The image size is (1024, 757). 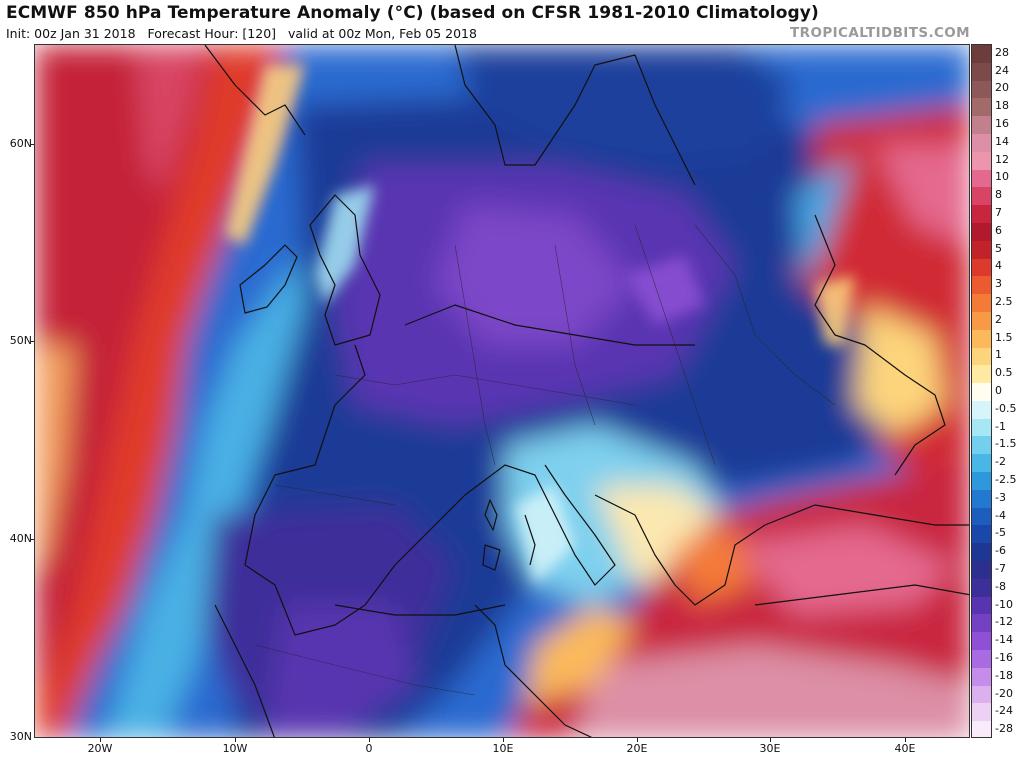 What do you see at coordinates (1004, 657) in the screenshot?
I see `colorbar-label: -16` at bounding box center [1004, 657].